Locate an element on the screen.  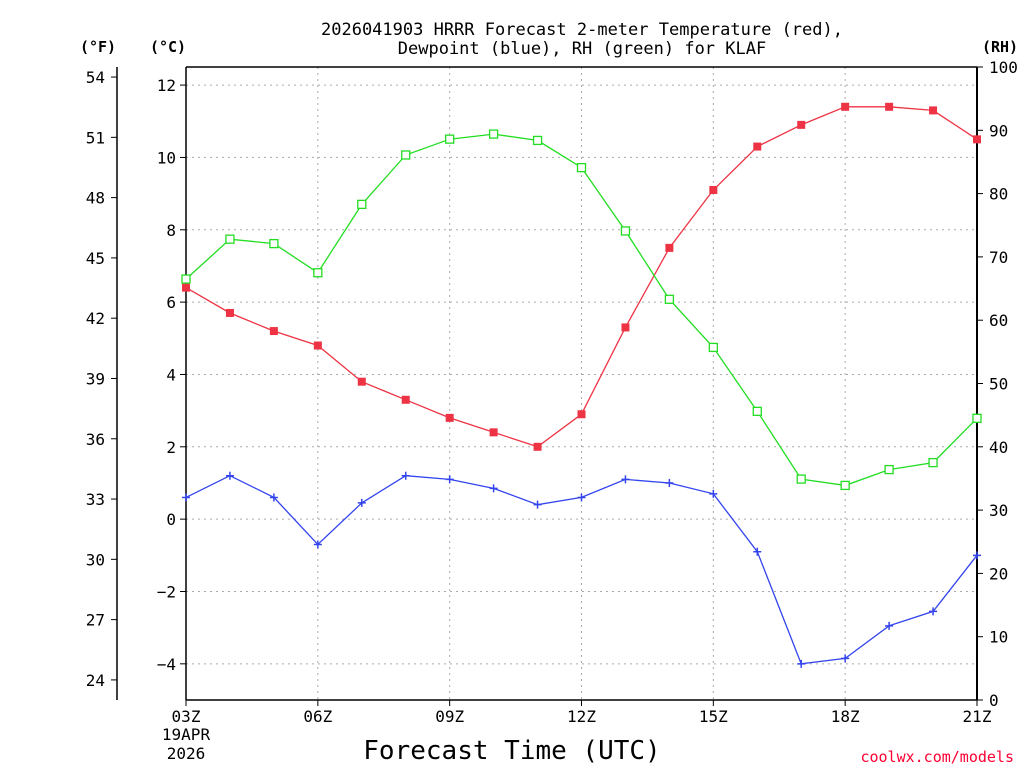
fahrenheit-tick-label: 36 is located at coordinates (95, 439).